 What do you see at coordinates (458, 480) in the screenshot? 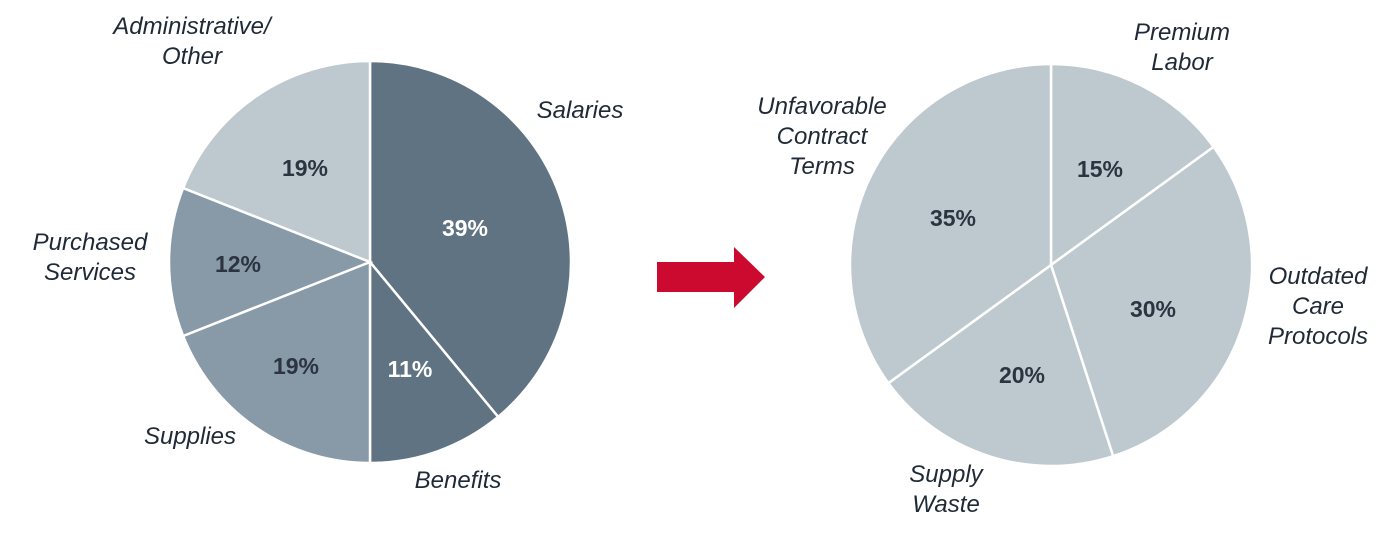
I see `category-label: Benefits` at bounding box center [458, 480].